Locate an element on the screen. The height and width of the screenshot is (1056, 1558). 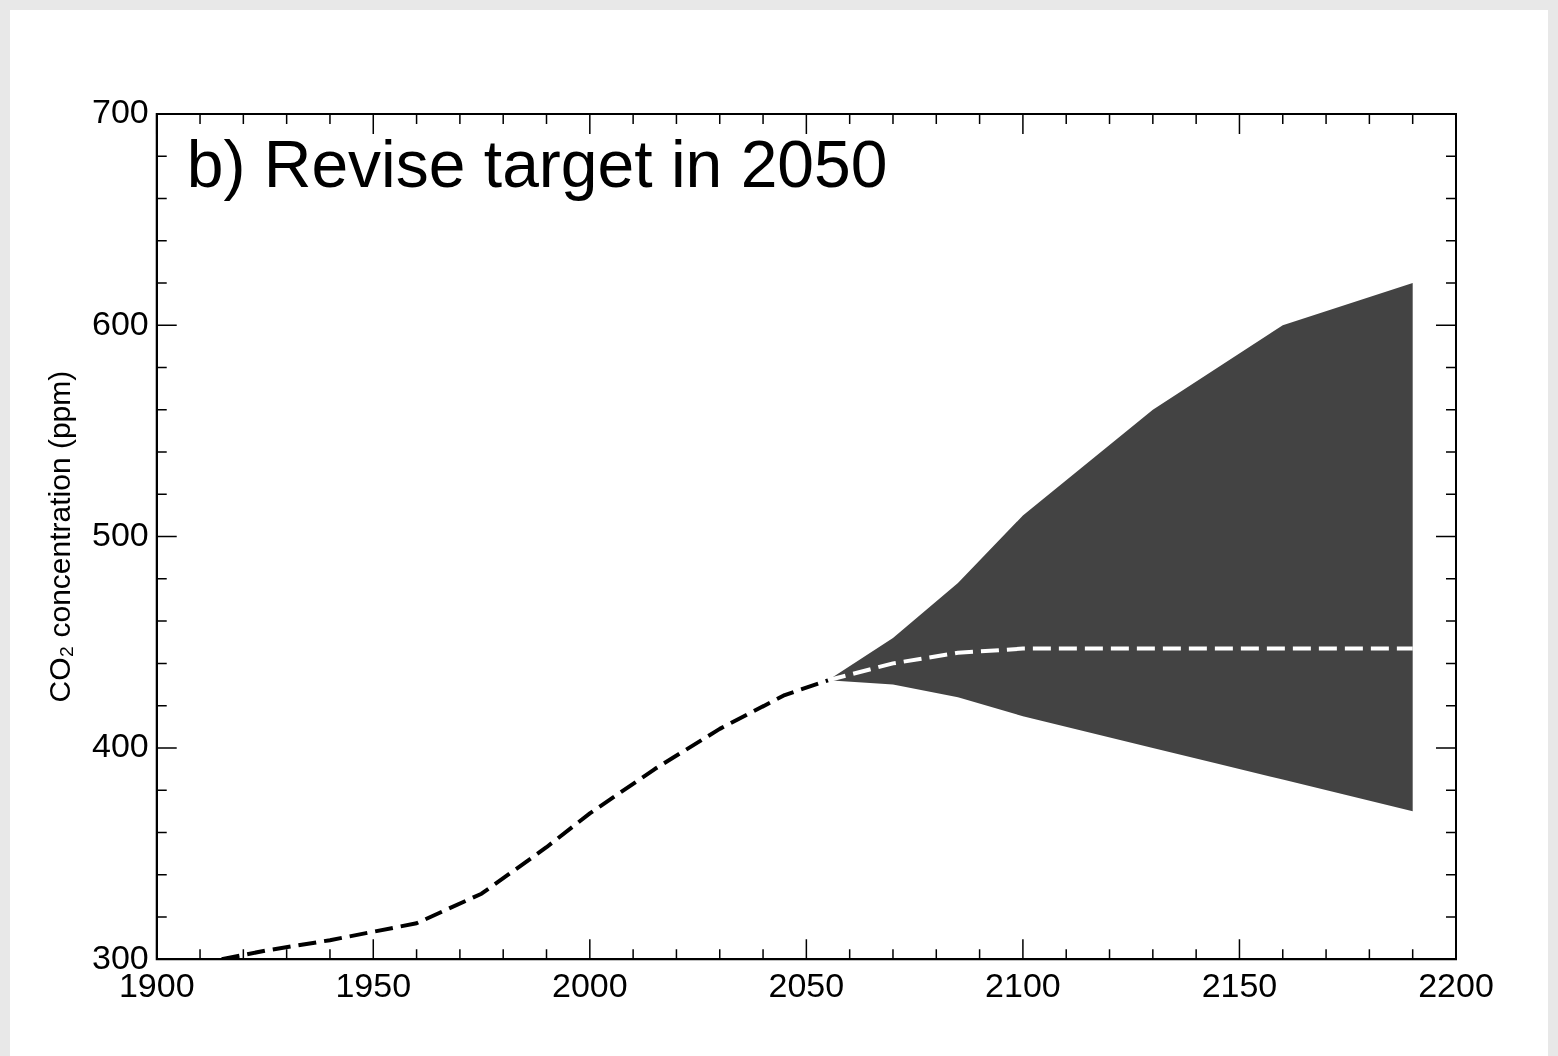
y-tick-label: 500 is located at coordinates (120, 533).